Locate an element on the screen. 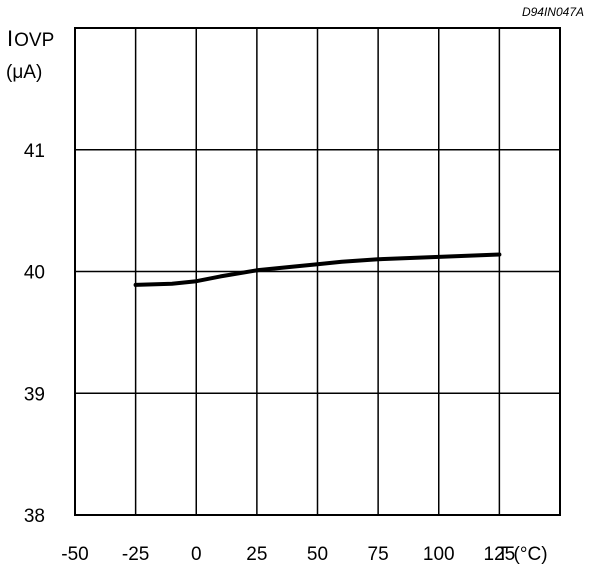 Image resolution: width=593 pixels, height=569 pixels. y-tick-labels: 38 39 40 41 is located at coordinates (34, 334).